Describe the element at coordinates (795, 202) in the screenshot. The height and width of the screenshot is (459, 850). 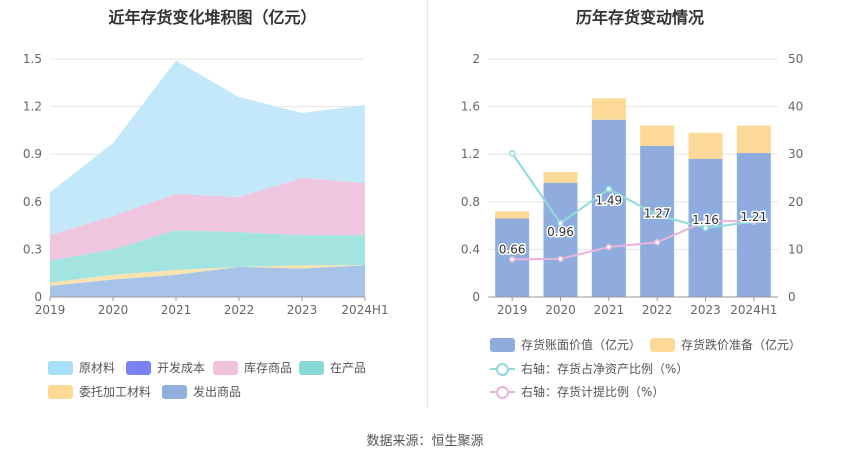
I see `y2-tick-label: 20` at that location.